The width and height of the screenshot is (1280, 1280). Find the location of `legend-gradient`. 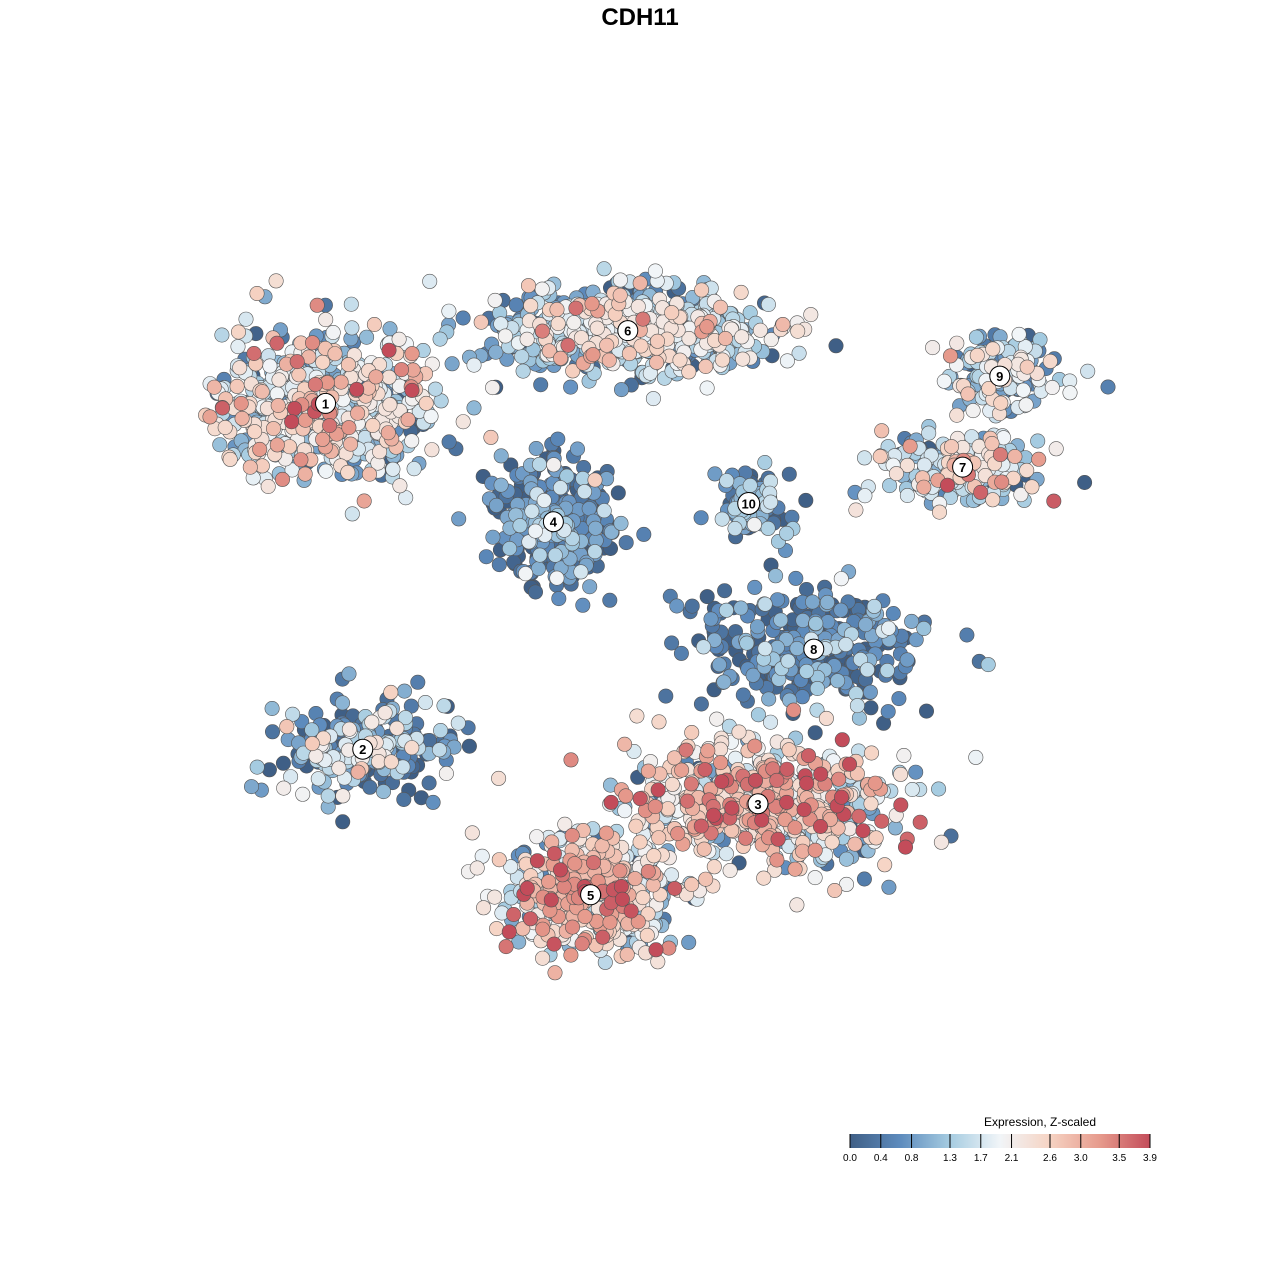

legend-gradient is located at coordinates (1000, 1141).